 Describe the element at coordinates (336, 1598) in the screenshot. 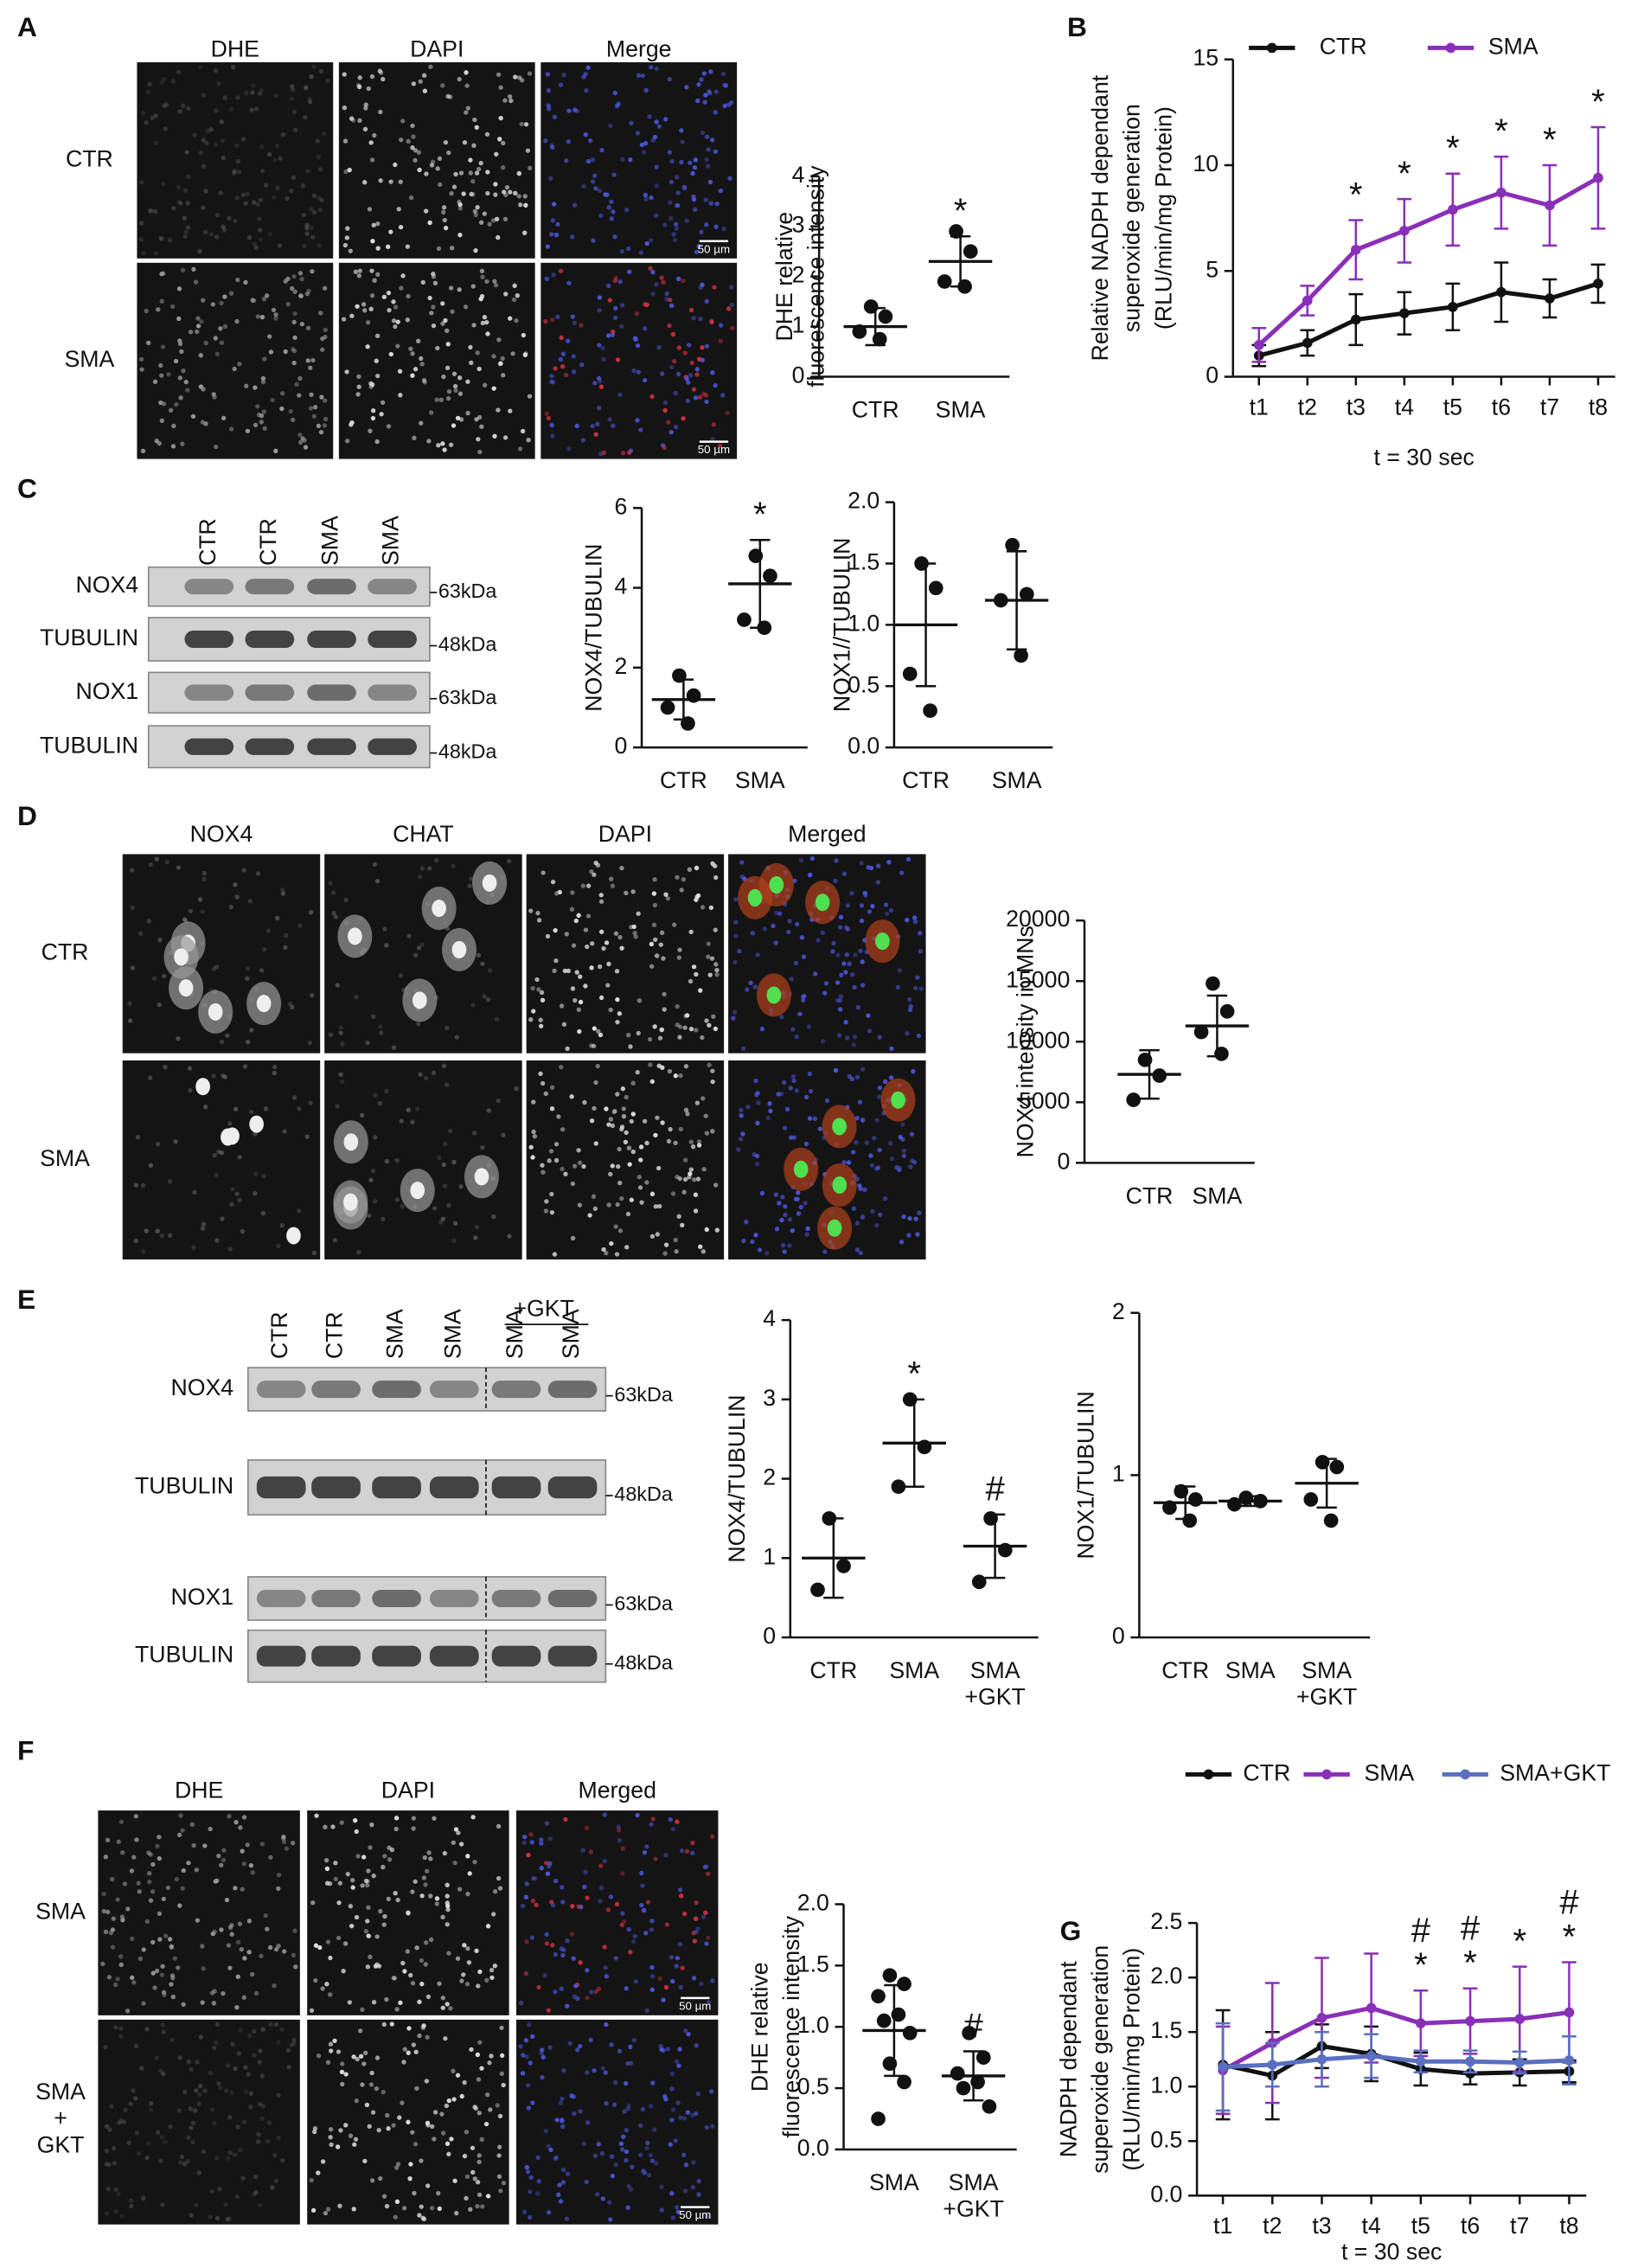

I see `band` at that location.